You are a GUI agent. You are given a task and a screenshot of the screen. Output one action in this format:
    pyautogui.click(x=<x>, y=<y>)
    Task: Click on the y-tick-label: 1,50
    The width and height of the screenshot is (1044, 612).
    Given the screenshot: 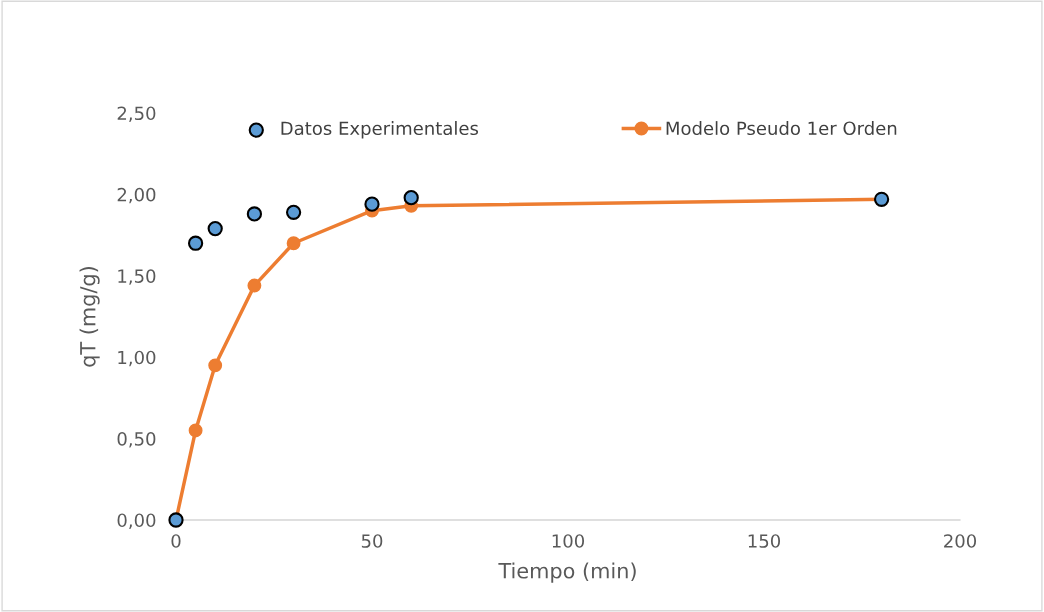 What is the action you would take?
    pyautogui.click(x=137, y=277)
    